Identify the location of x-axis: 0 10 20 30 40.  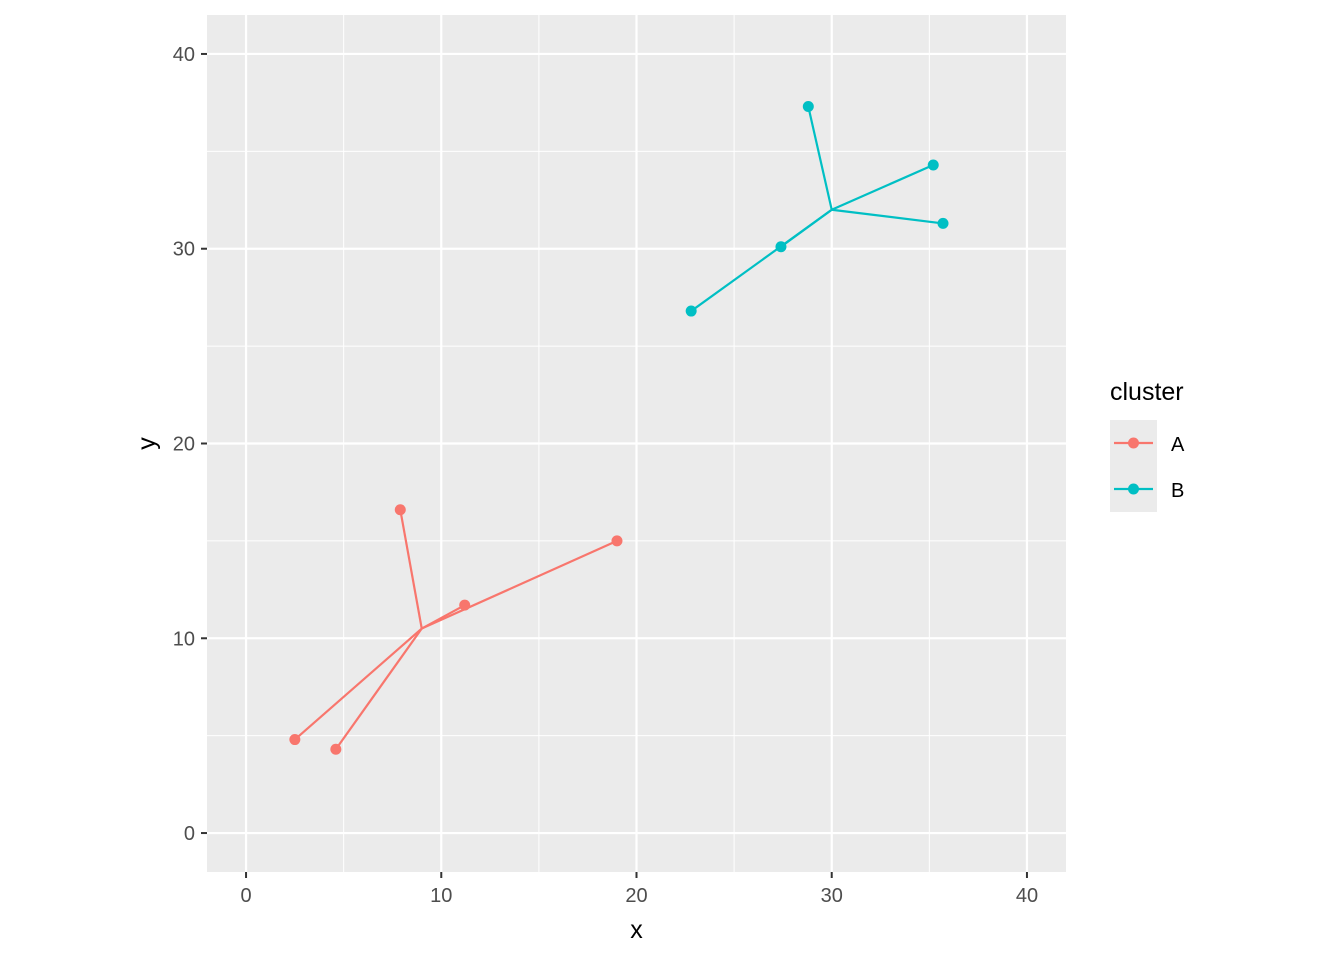
(639, 889).